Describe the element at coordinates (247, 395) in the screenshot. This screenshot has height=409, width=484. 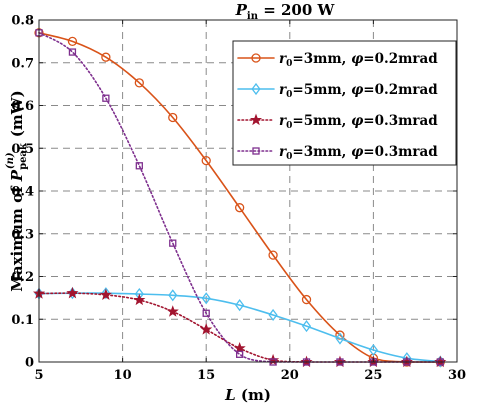
I see `x-axis-label: L (m)` at that location.